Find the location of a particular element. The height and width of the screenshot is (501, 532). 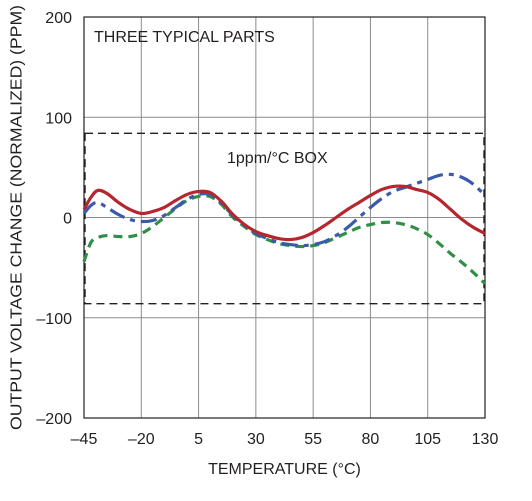

x-tick-label: –45 is located at coordinates (84, 439).